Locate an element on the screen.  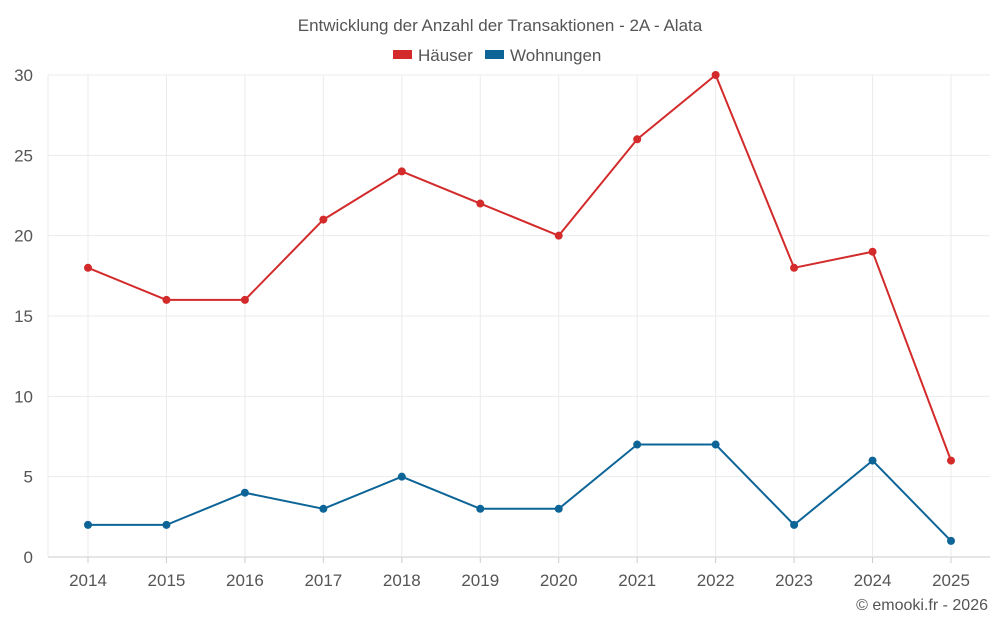
y-tick-label: 25 is located at coordinates (23, 155).